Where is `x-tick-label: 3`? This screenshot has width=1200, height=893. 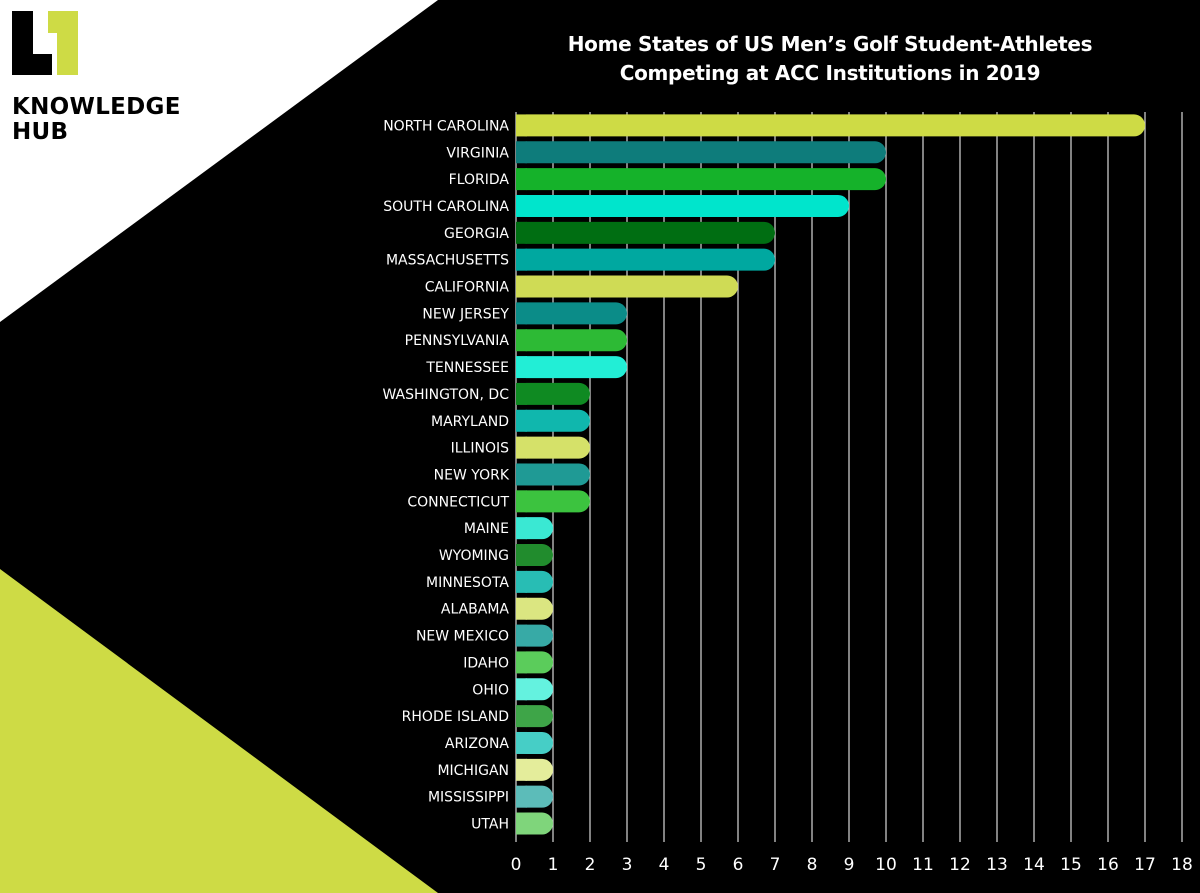
x-tick-label: 3 is located at coordinates (627, 865).